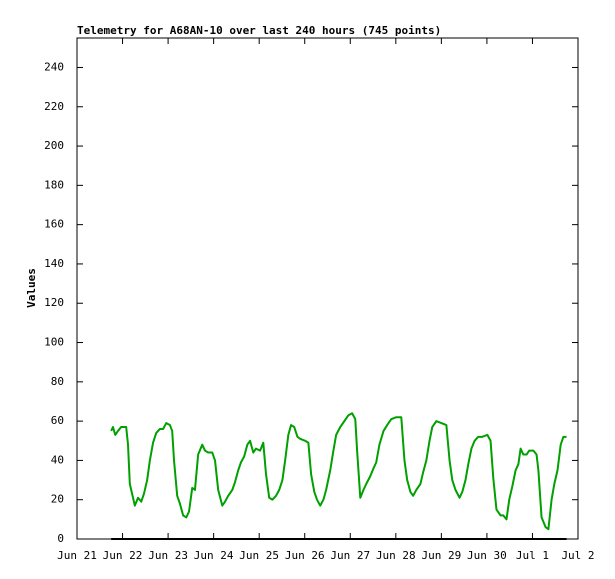 This screenshot has width=615, height=579. I want to click on y-tick-label: 120, so click(54, 302).